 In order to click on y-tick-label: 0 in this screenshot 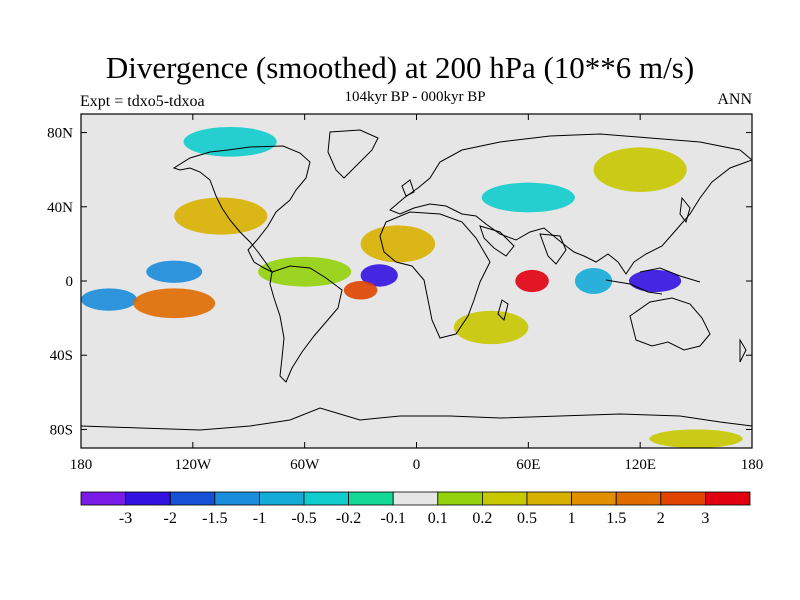, I will do `click(70, 282)`.